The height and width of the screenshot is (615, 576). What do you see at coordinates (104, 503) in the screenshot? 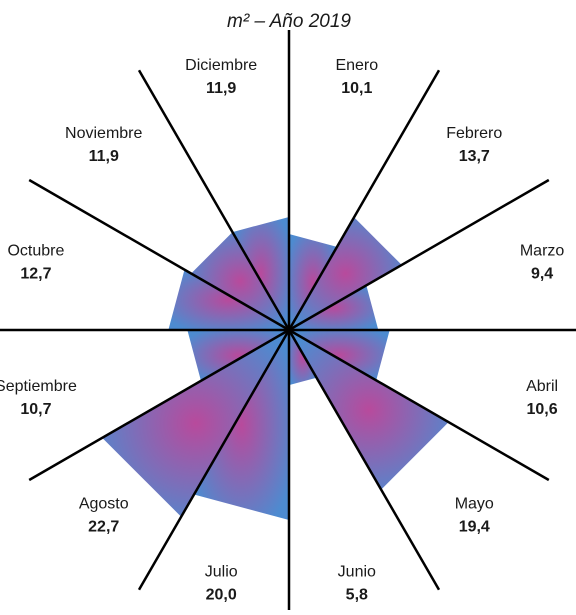
I see `category-label: Agosto` at bounding box center [104, 503].